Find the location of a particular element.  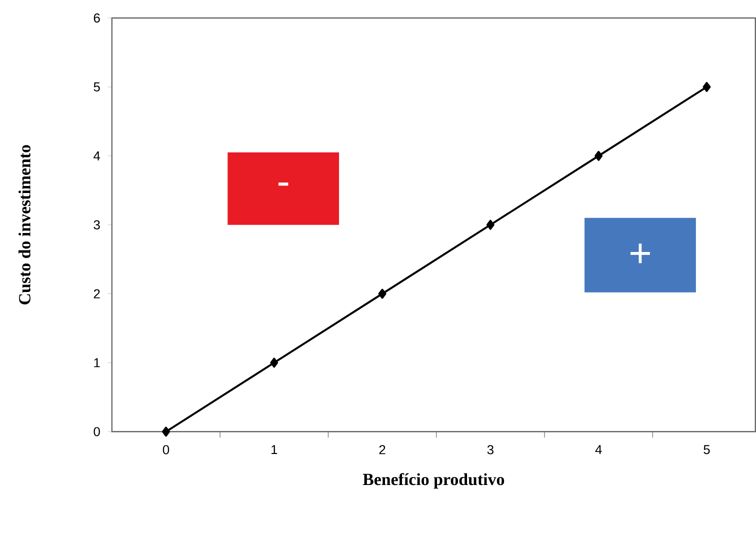

x-tick-label: 5 is located at coordinates (707, 449).